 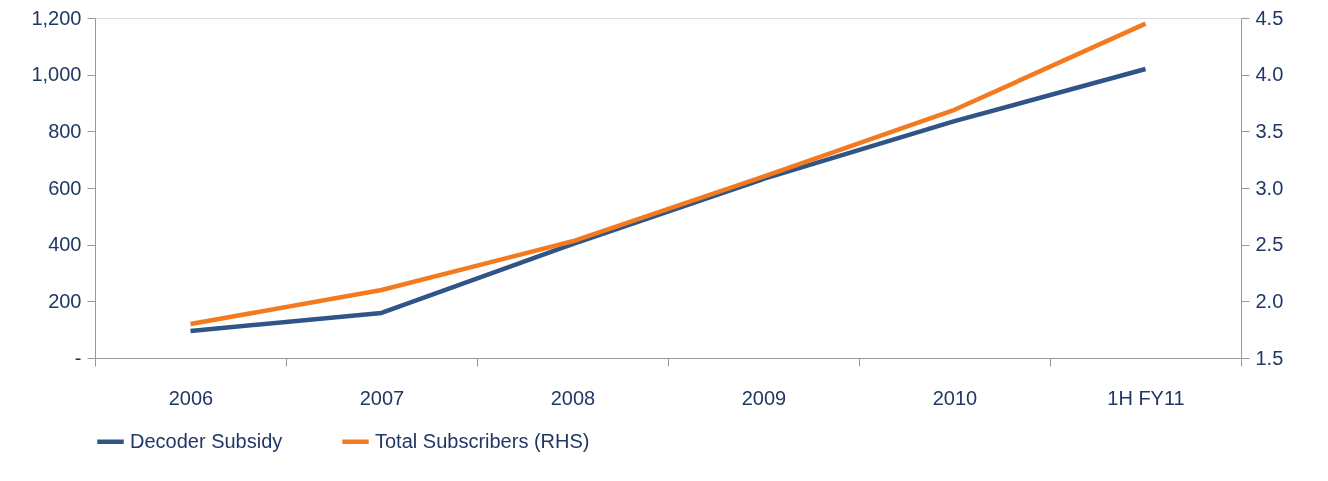 What do you see at coordinates (65, 187) in the screenshot?
I see `y-tick-label: 600` at bounding box center [65, 187].